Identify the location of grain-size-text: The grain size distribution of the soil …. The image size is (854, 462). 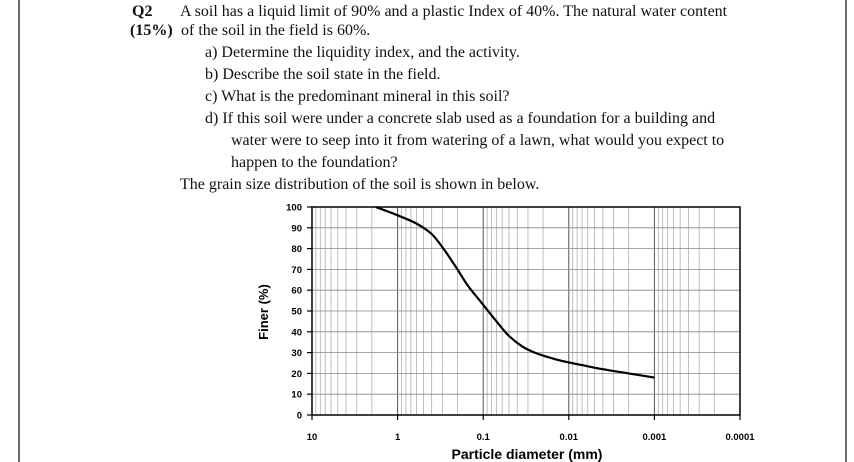
(360, 184).